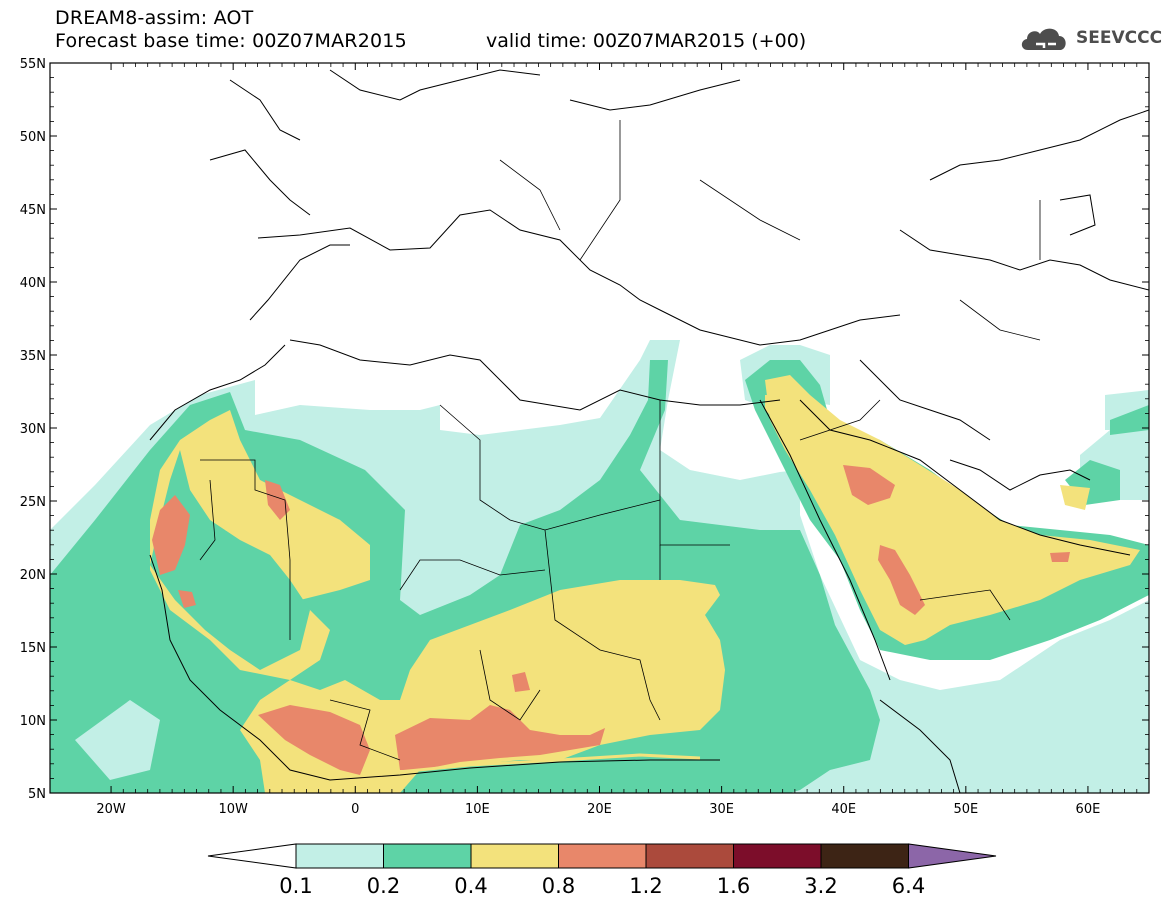 This screenshot has height=905, width=1165. Describe the element at coordinates (558, 886) in the screenshot. I see `legend-label: 0.8` at that location.